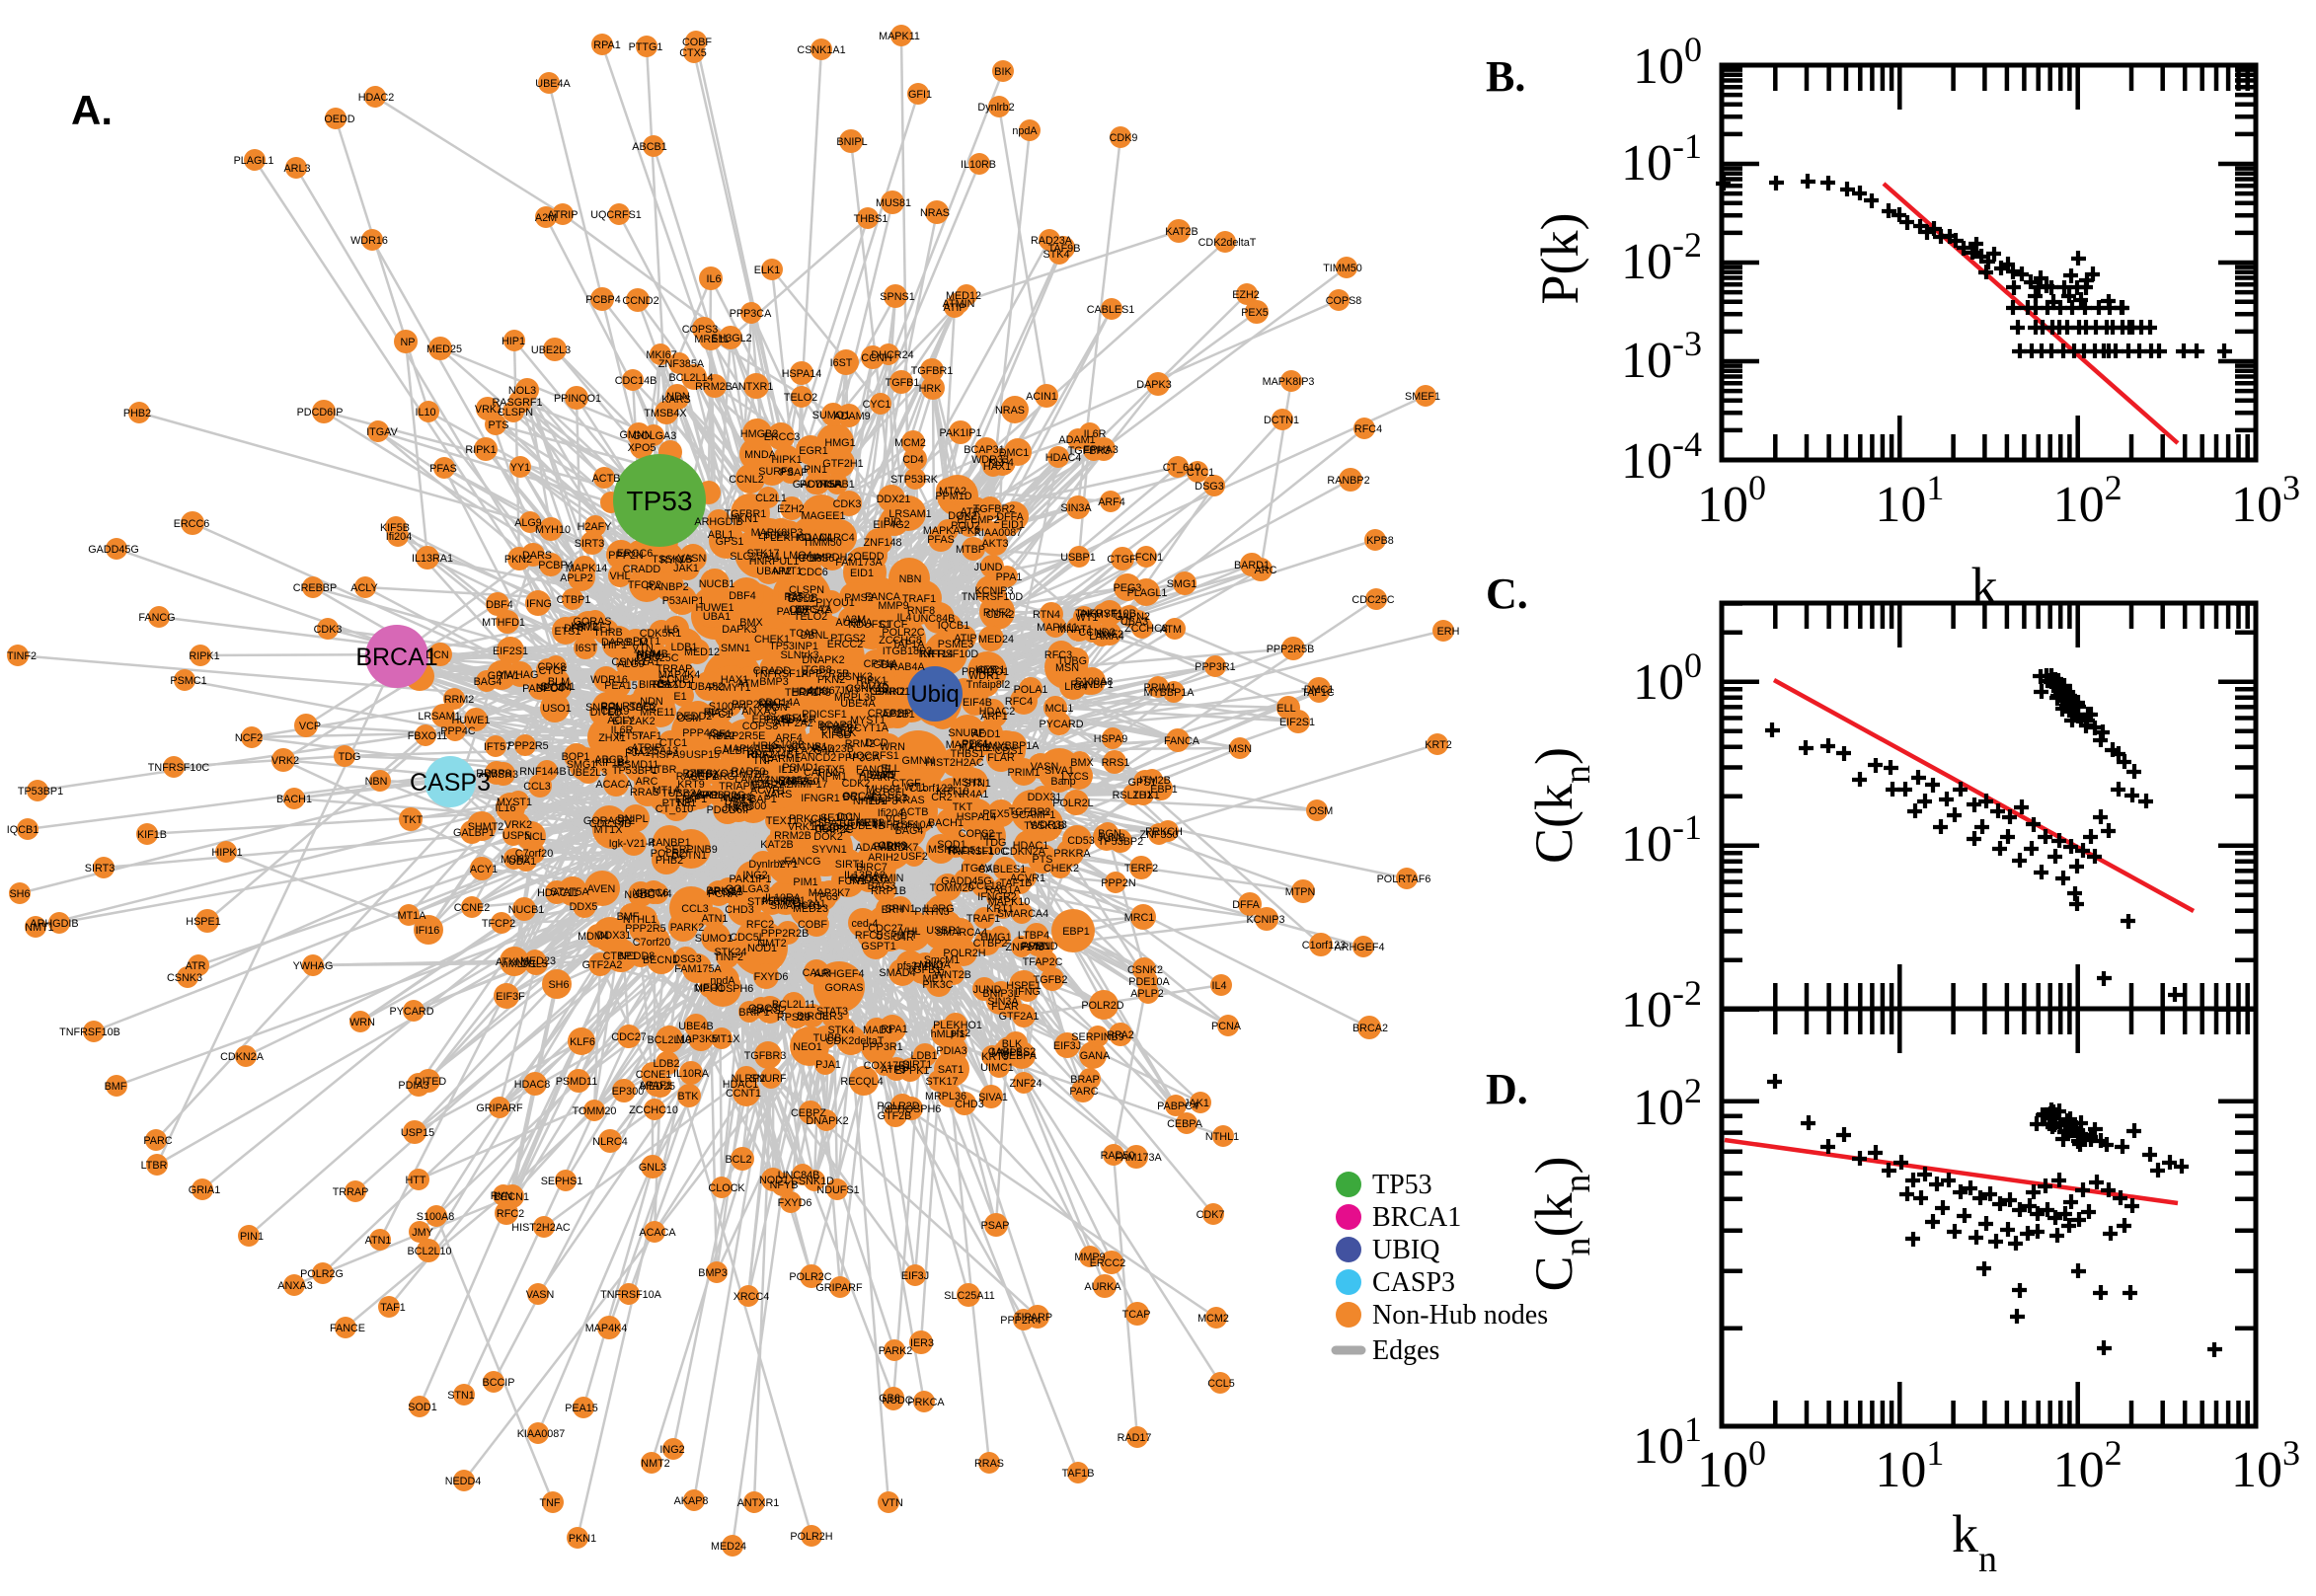 The width and height of the screenshot is (2316, 1596). Describe the element at coordinates (994, 716) in the screenshot. I see `svg-text: ARF1` at that location.